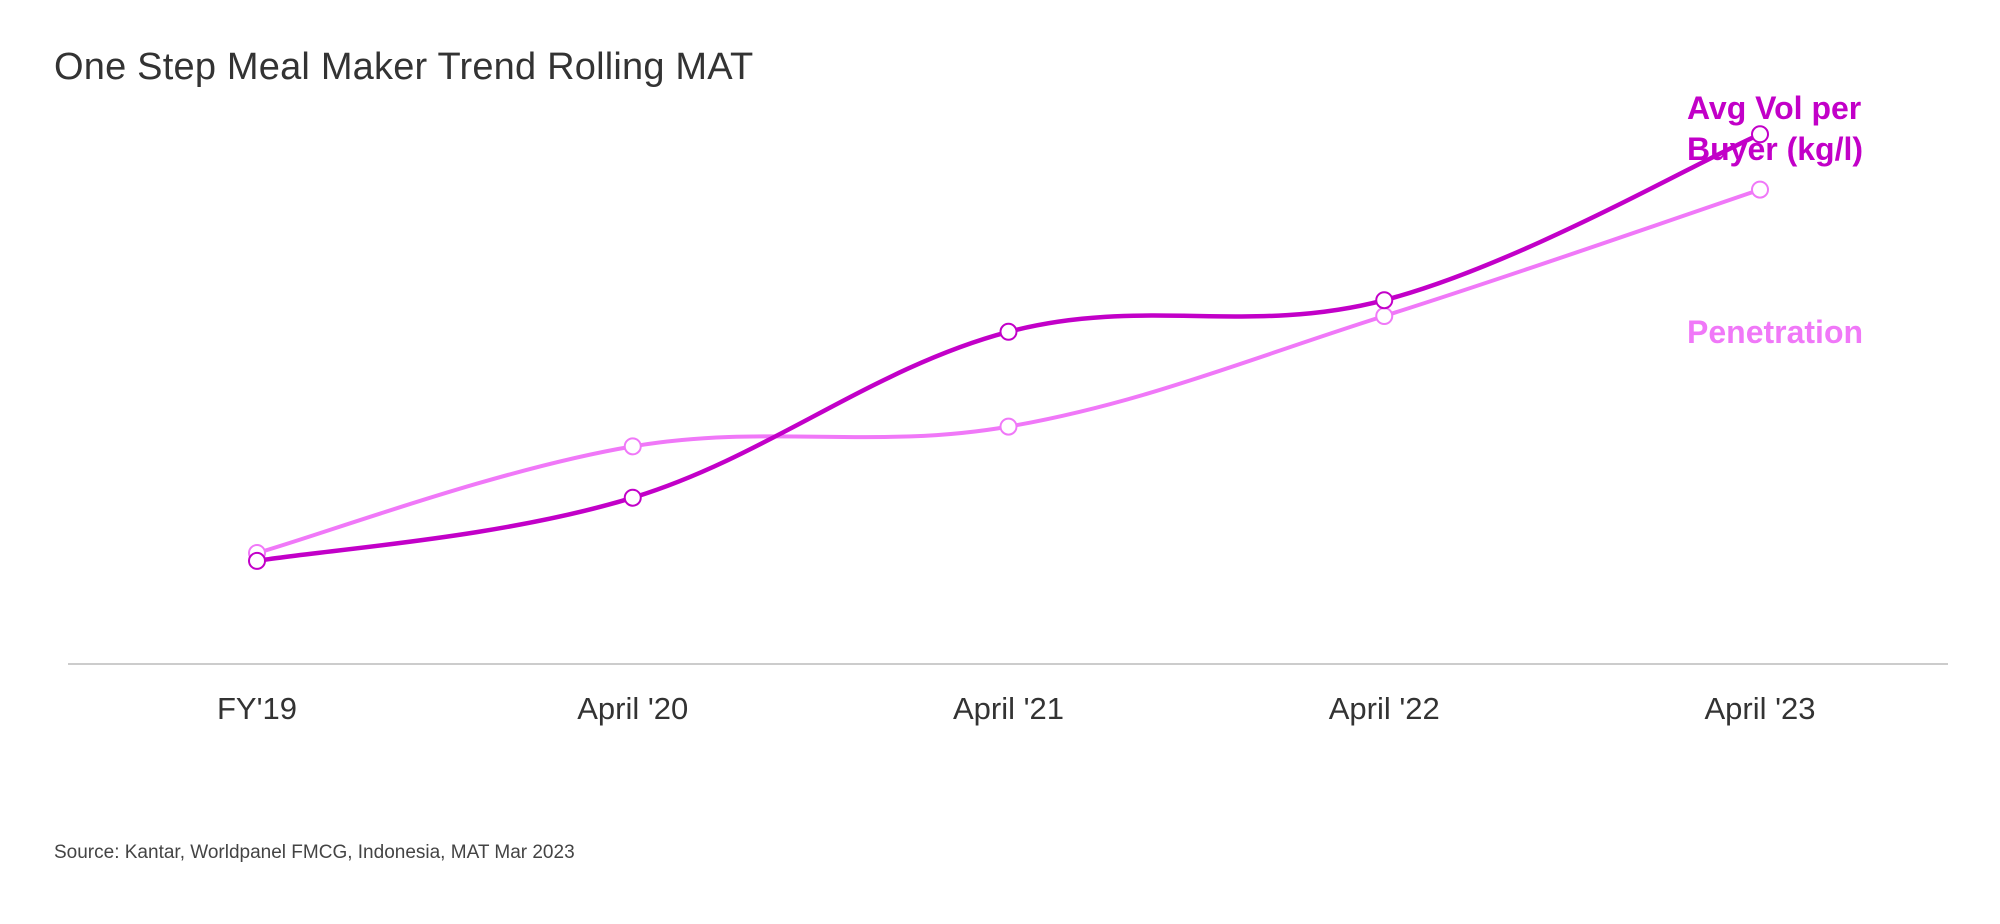 The width and height of the screenshot is (2000, 924). What do you see at coordinates (1775, 332) in the screenshot?
I see `series-label-penetration: Penetration` at bounding box center [1775, 332].